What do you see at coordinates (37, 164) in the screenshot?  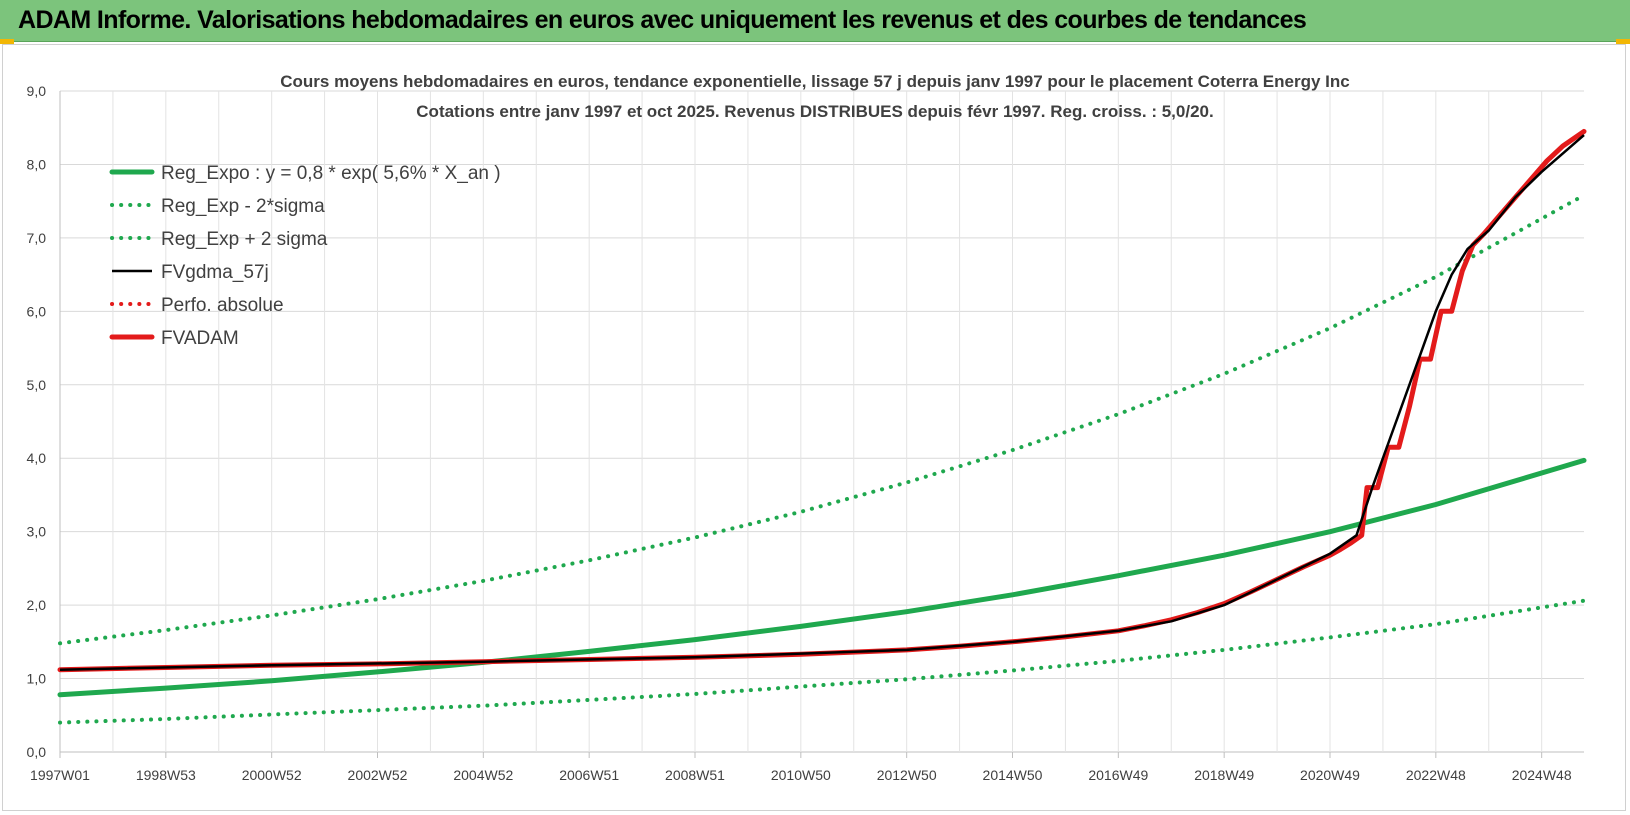 I see `y-tick-label: 8,0` at bounding box center [37, 164].